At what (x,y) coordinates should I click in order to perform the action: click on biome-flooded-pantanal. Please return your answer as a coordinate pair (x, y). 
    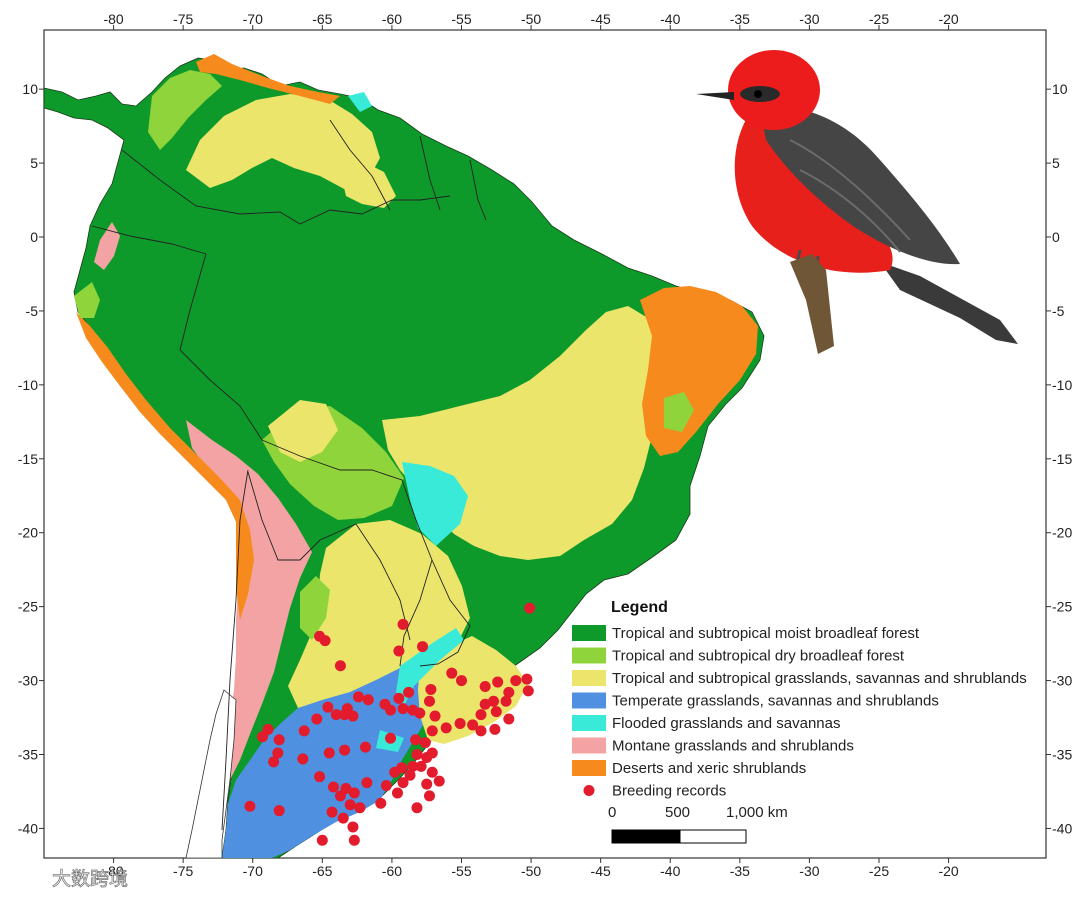
    Looking at the image, I should click on (435, 504).